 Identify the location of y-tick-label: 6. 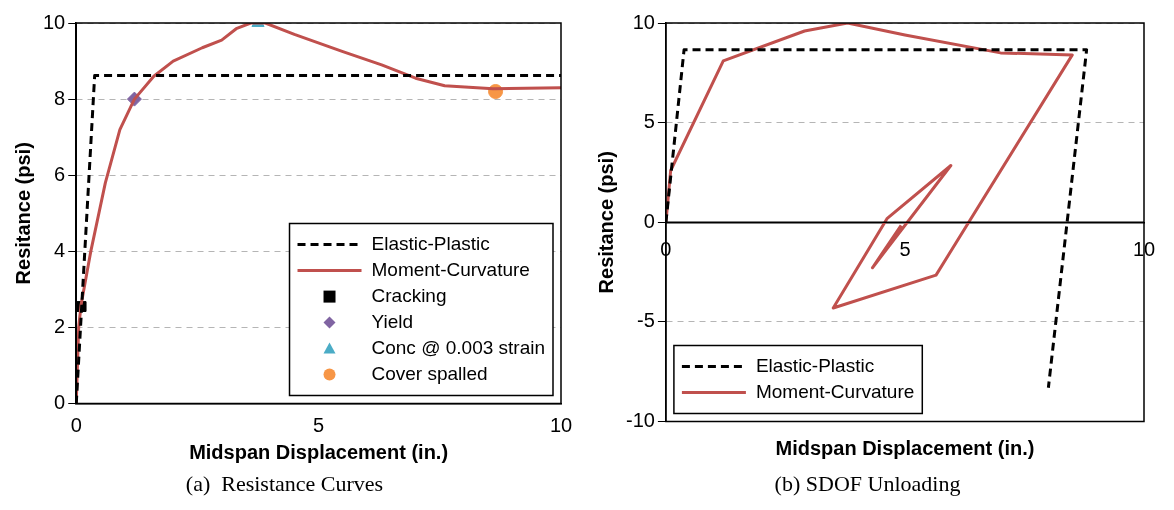
(60, 173).